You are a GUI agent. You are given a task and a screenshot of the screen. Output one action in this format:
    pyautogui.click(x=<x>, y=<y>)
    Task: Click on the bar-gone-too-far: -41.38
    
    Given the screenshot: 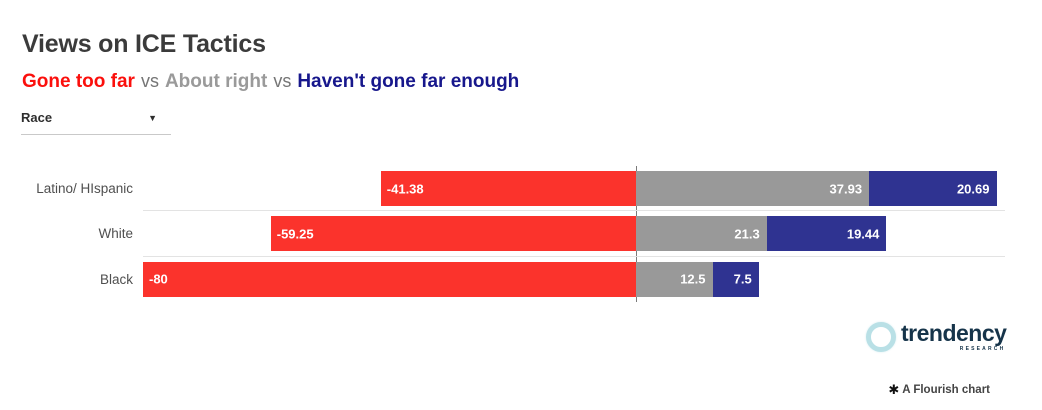 What is the action you would take?
    pyautogui.click(x=508, y=188)
    